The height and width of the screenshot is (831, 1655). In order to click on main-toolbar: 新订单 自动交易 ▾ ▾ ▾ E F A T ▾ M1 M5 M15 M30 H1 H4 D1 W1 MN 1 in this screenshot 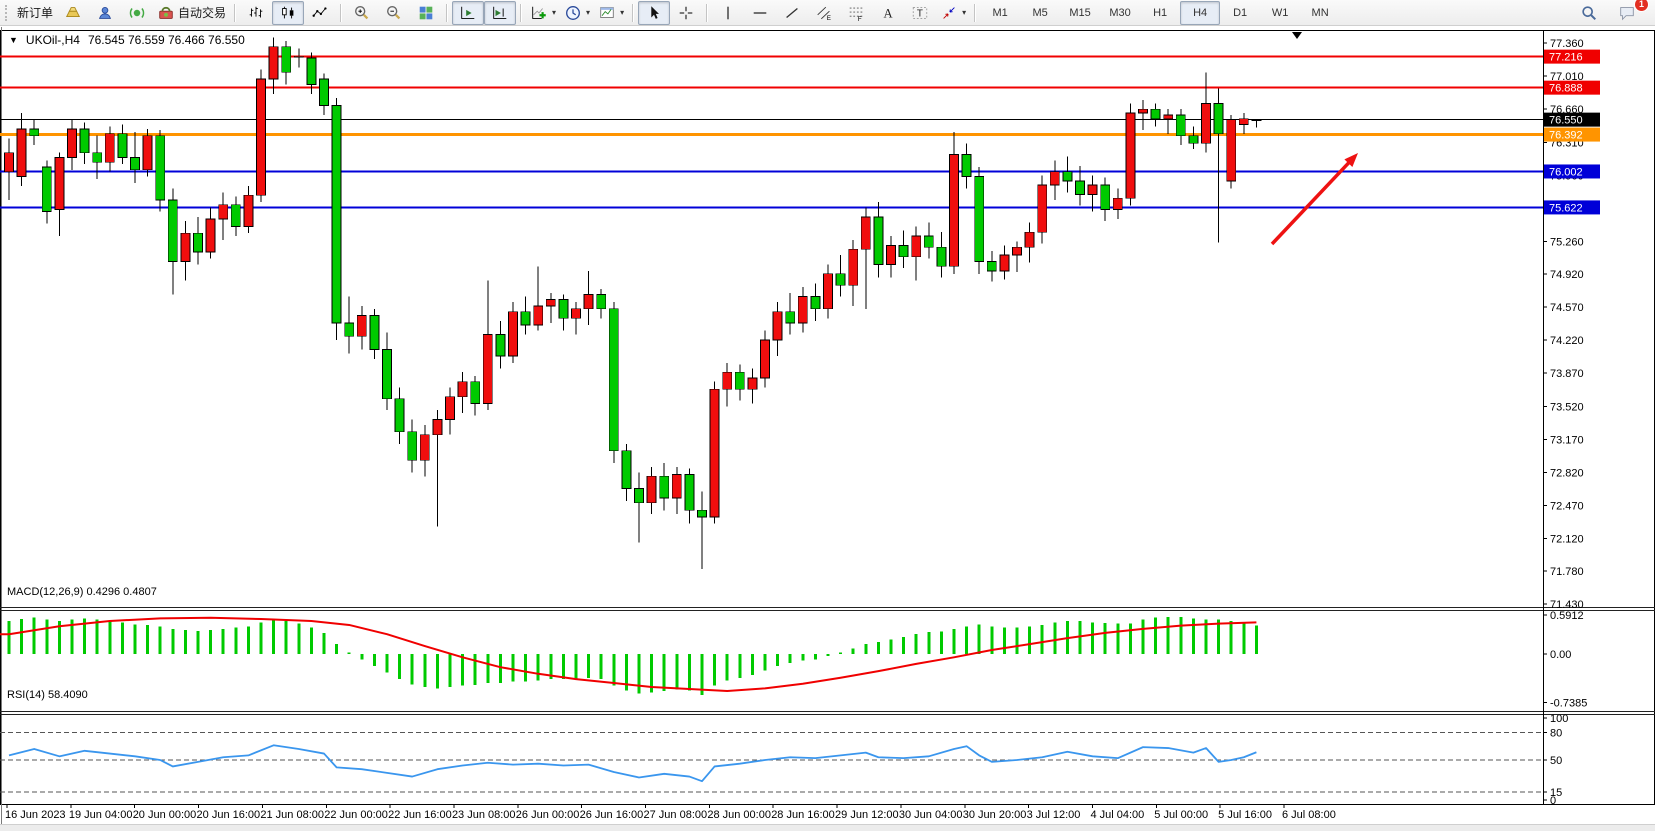, I will do `click(827, 13)`.